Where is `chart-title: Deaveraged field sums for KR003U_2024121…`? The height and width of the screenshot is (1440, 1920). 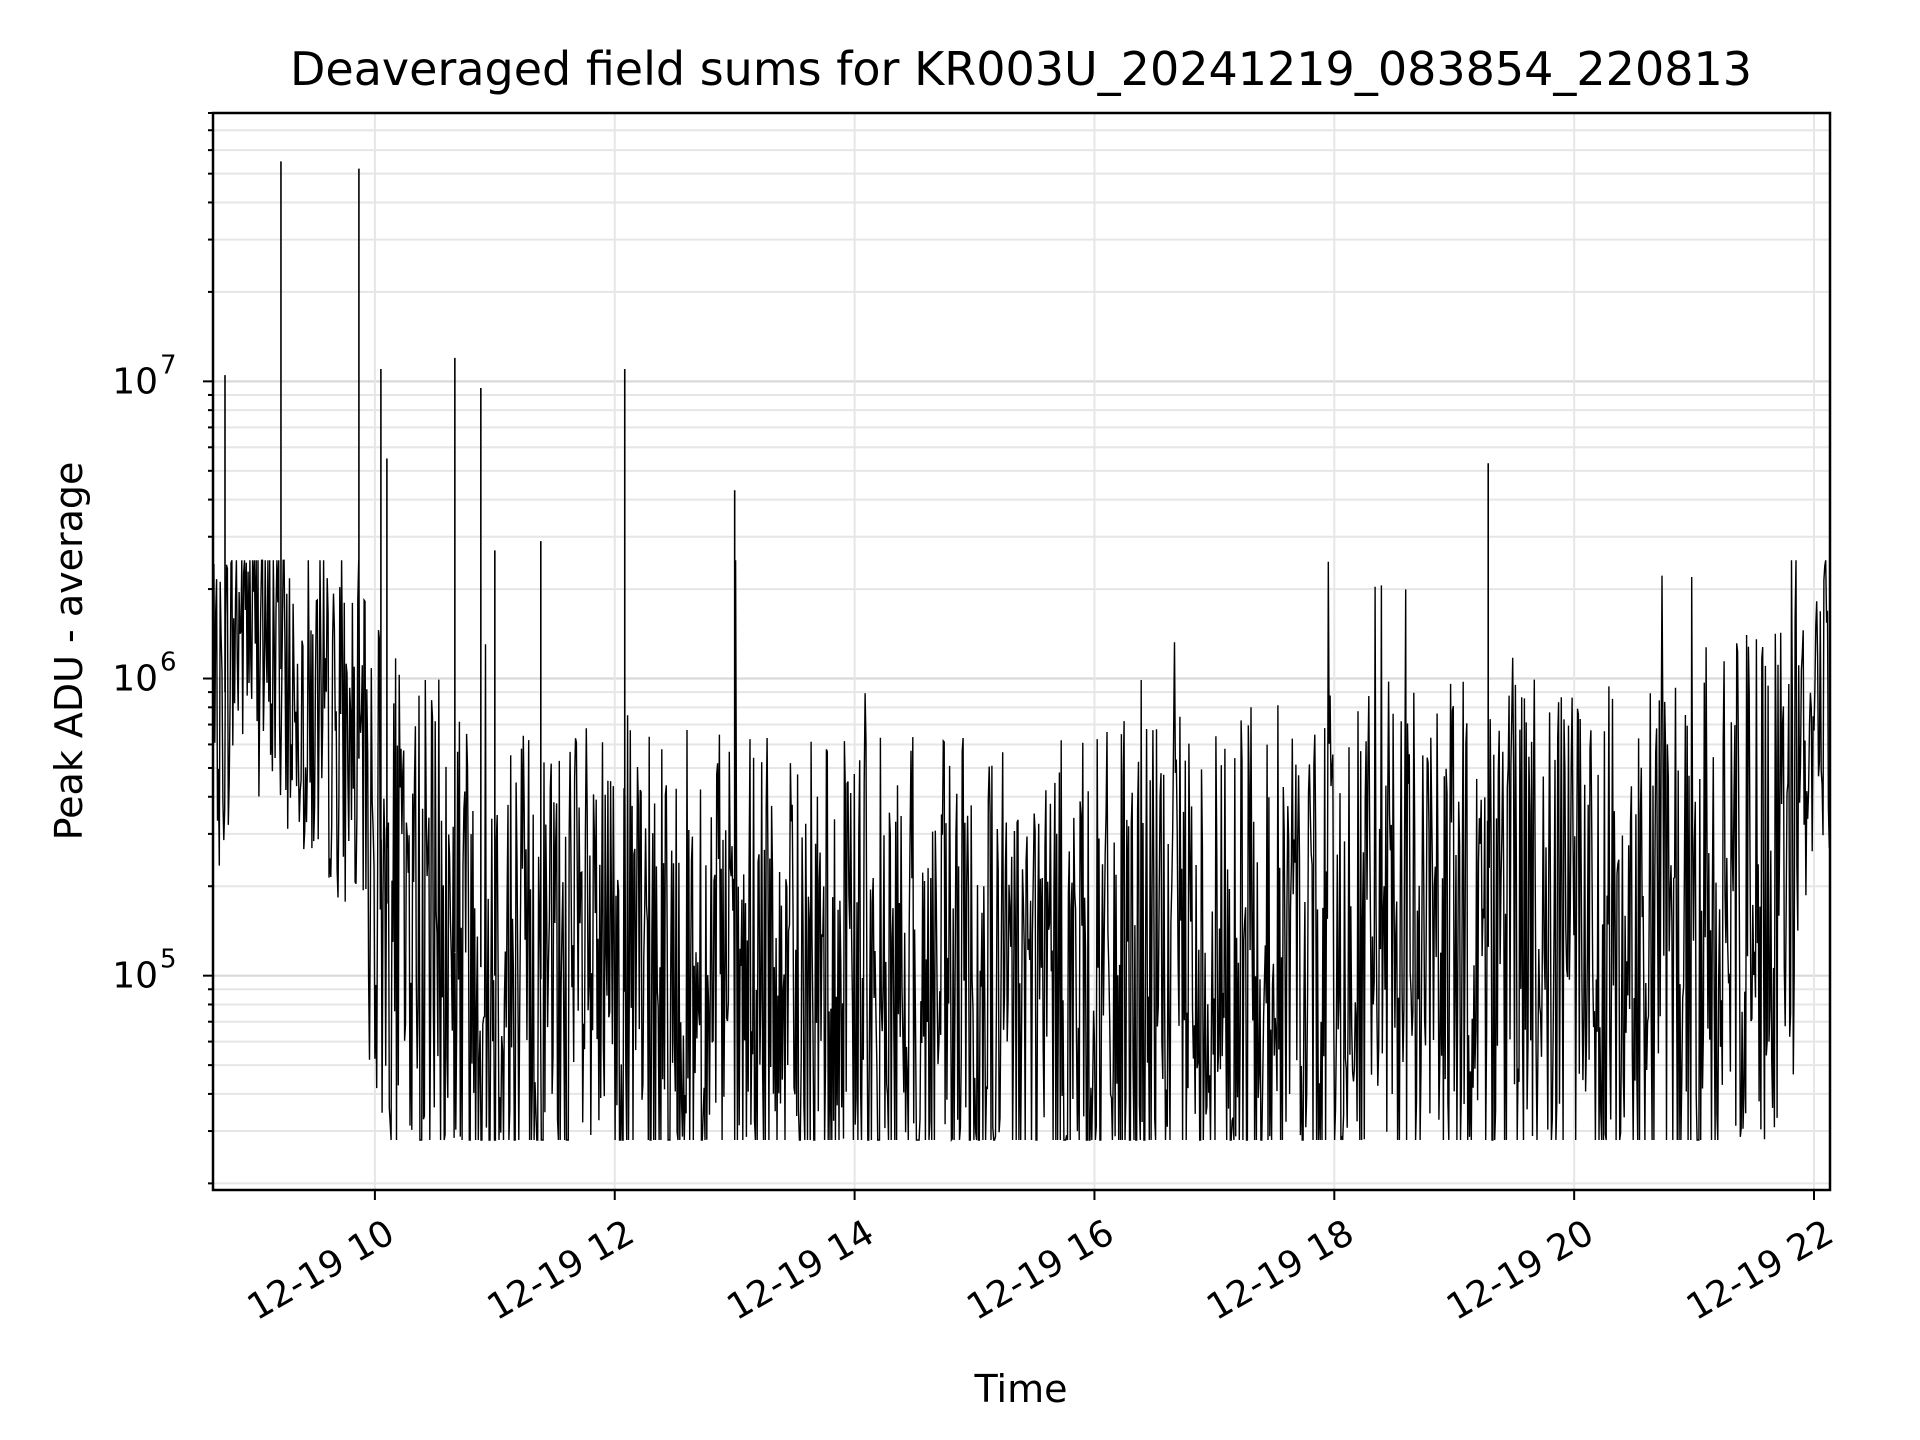 chart-title: Deaveraged field sums for KR003U_2024121… is located at coordinates (1021, 69).